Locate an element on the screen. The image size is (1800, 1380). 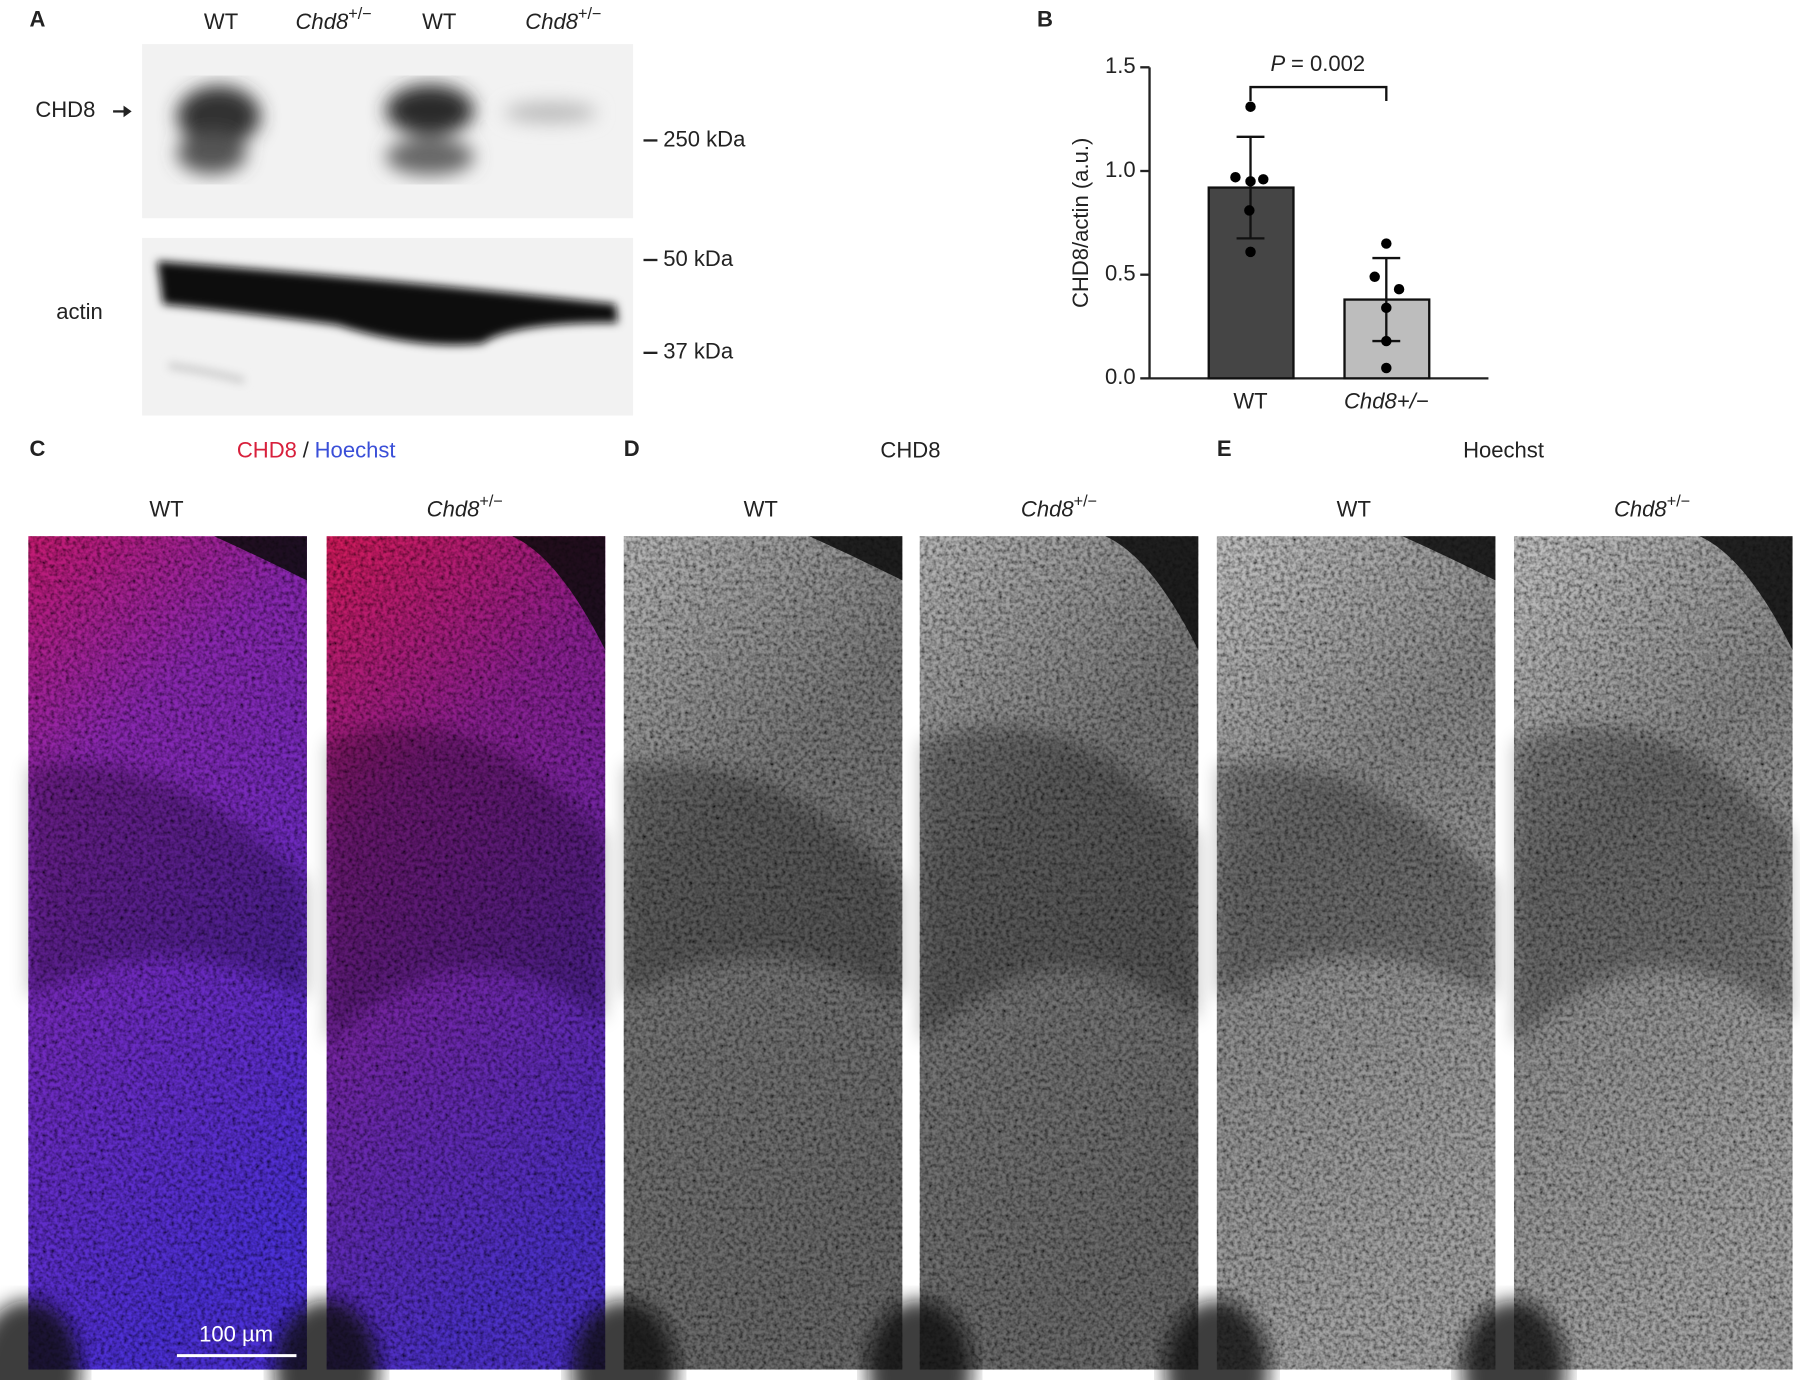
row-label: actin is located at coordinates (79, 311).